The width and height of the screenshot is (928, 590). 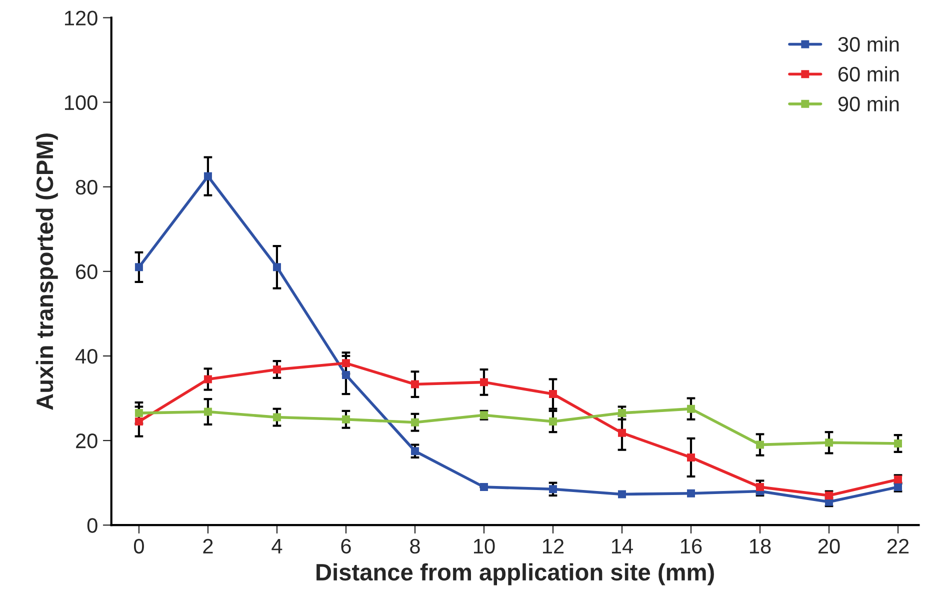 I want to click on x-tick-label: 12, so click(x=553, y=546).